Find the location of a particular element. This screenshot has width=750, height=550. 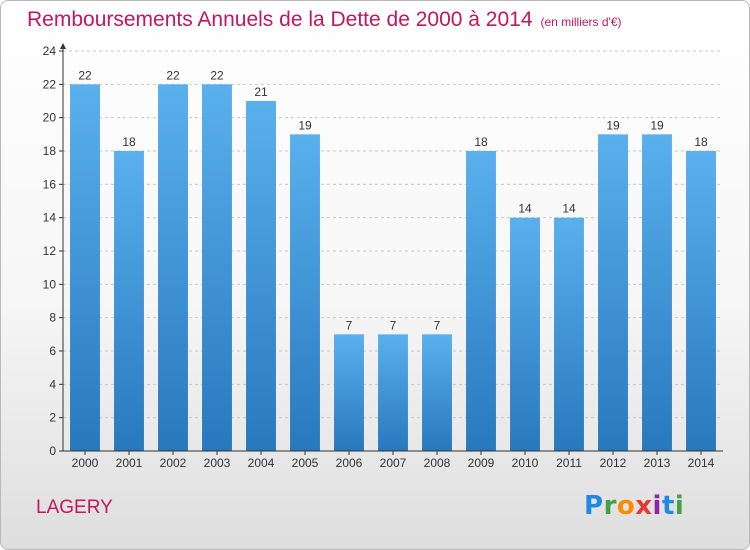

y-tick-label: 20 is located at coordinates (50, 118).